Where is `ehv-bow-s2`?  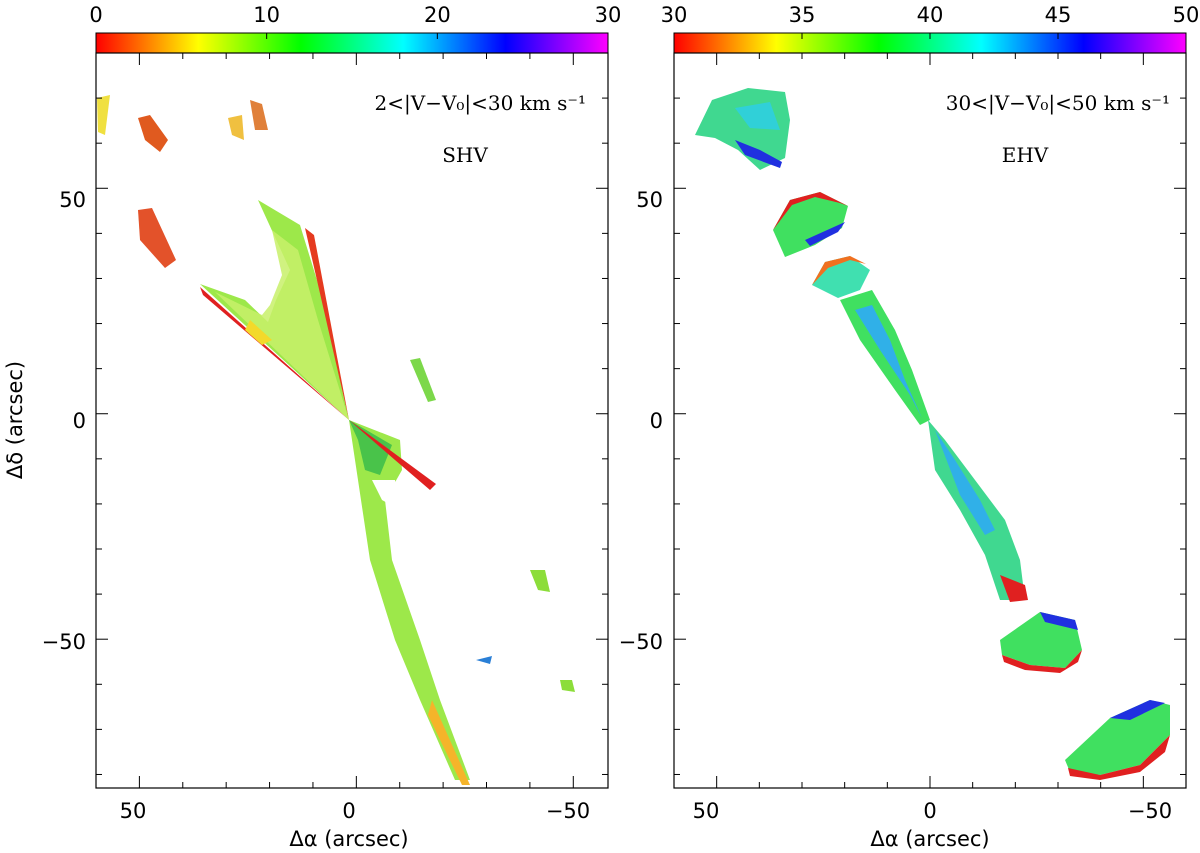
ehv-bow-s2 is located at coordinates (1117, 737).